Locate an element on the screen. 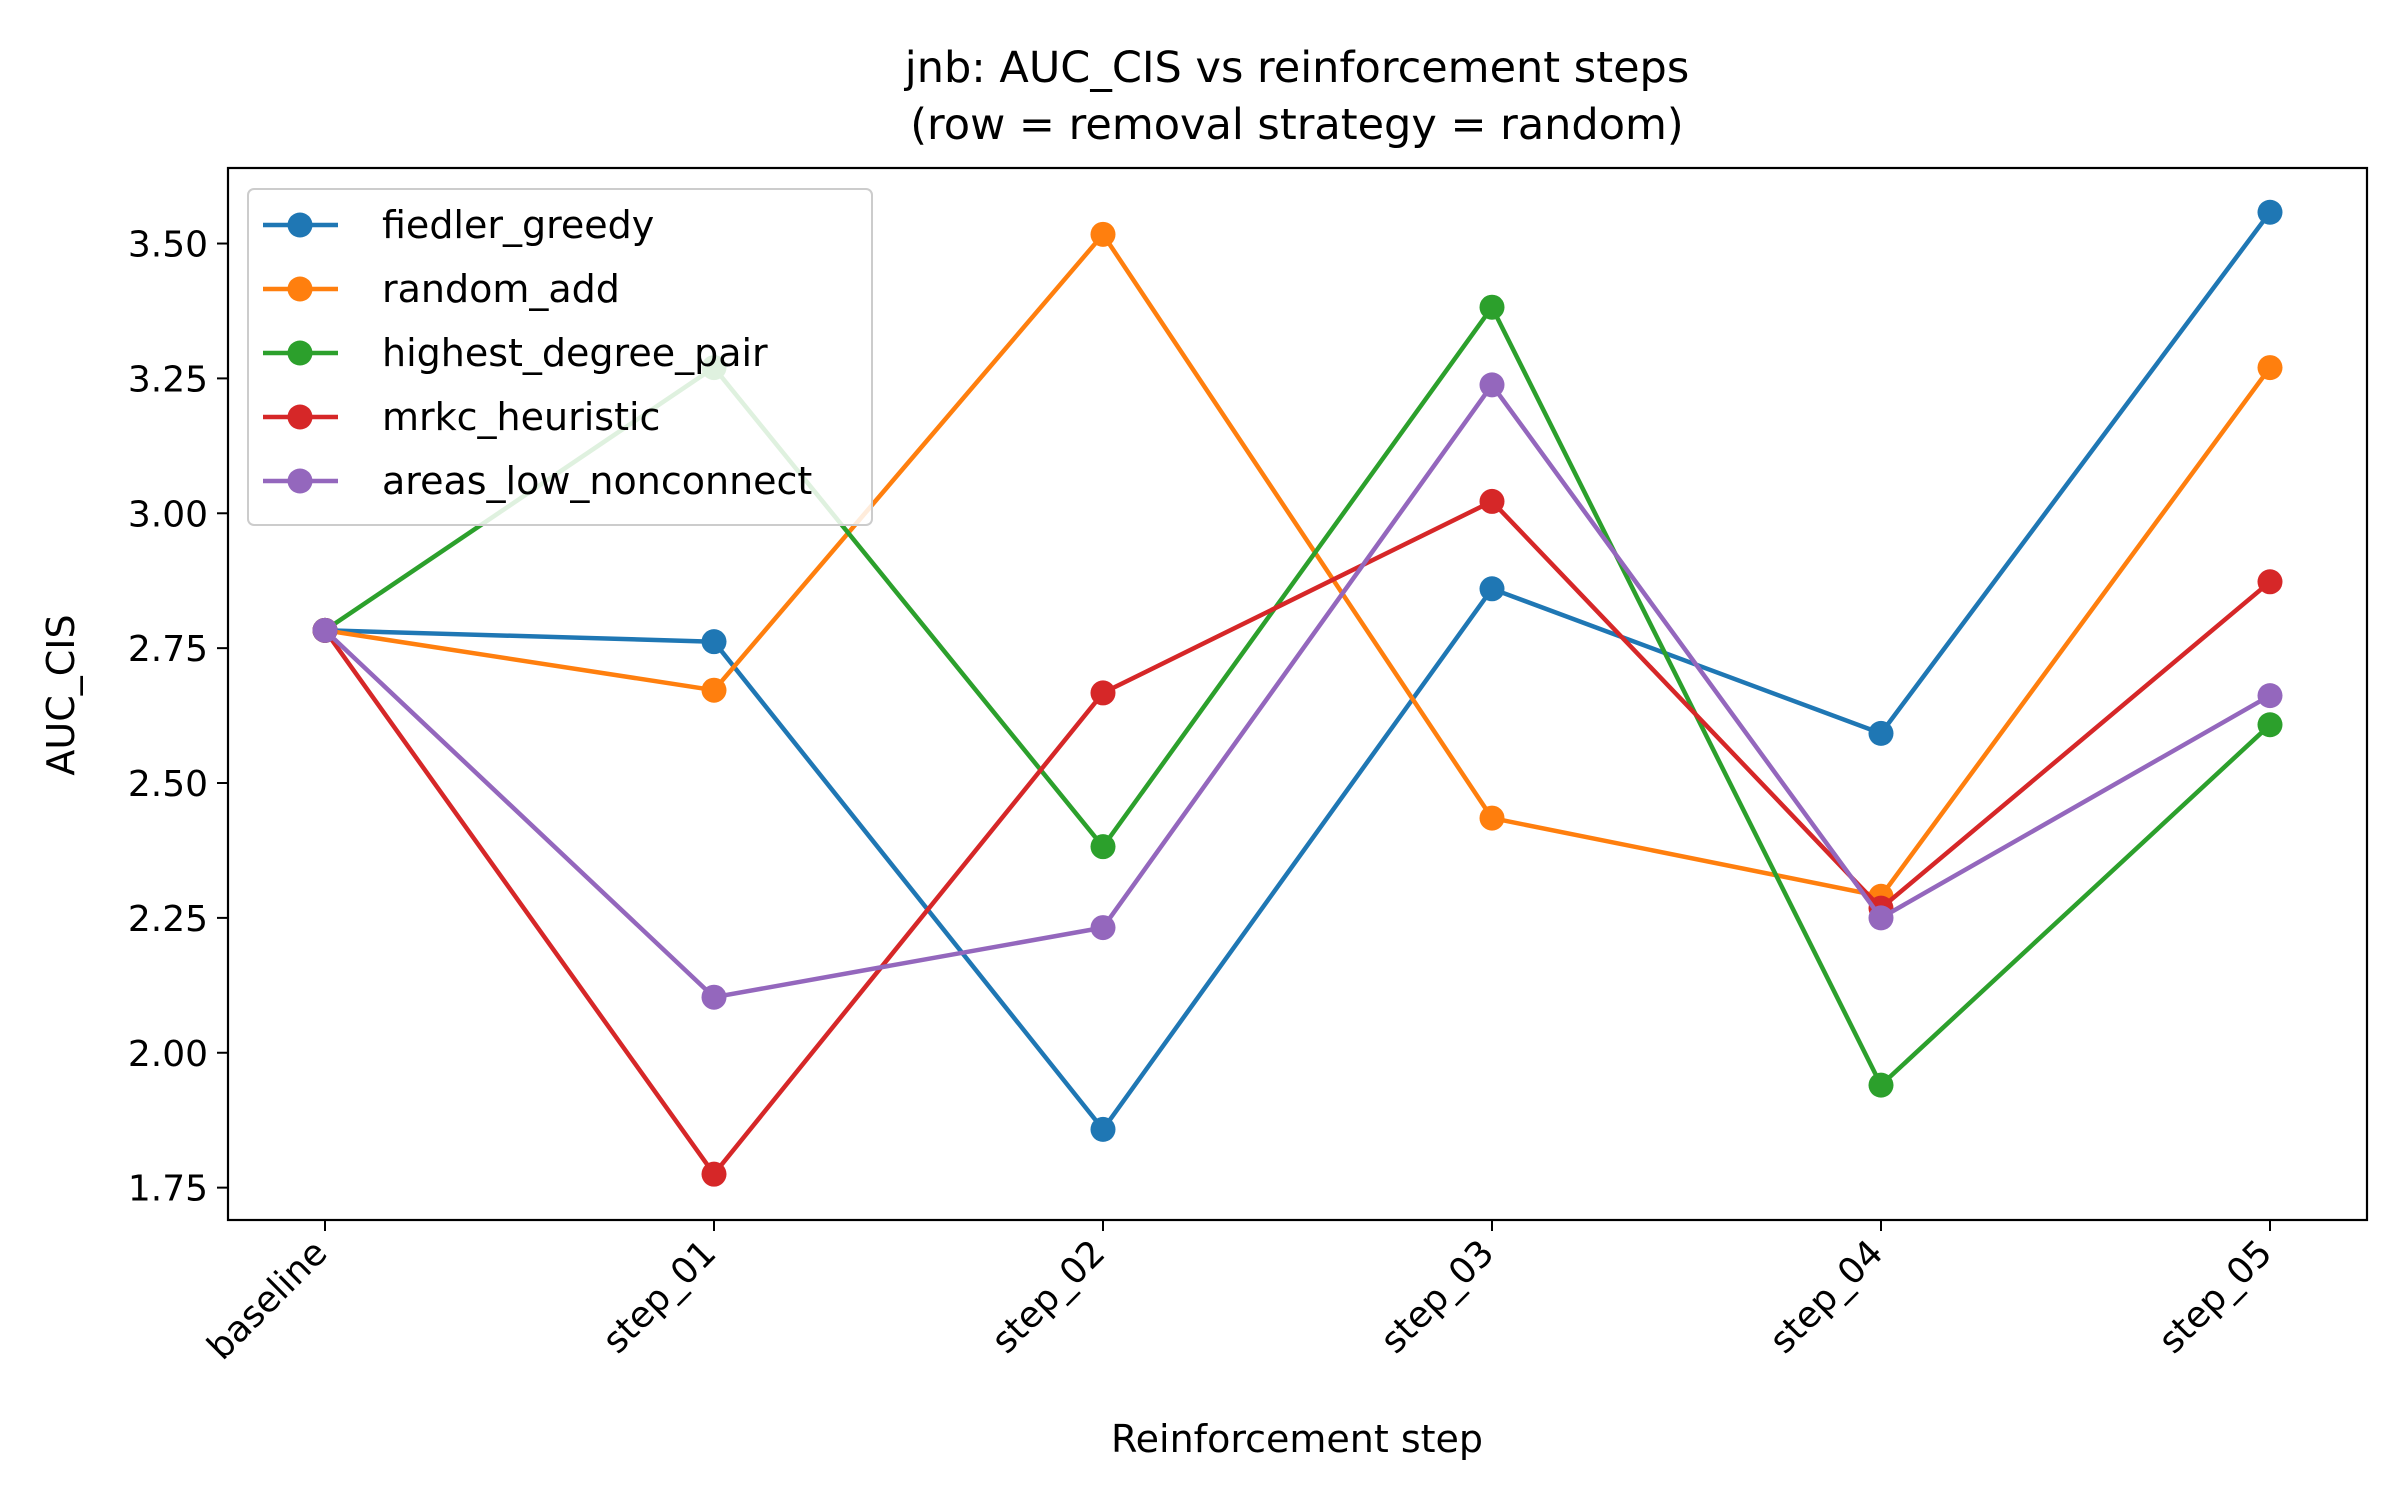  legend-marker-mrkc_heuristic is located at coordinates (300, 417).